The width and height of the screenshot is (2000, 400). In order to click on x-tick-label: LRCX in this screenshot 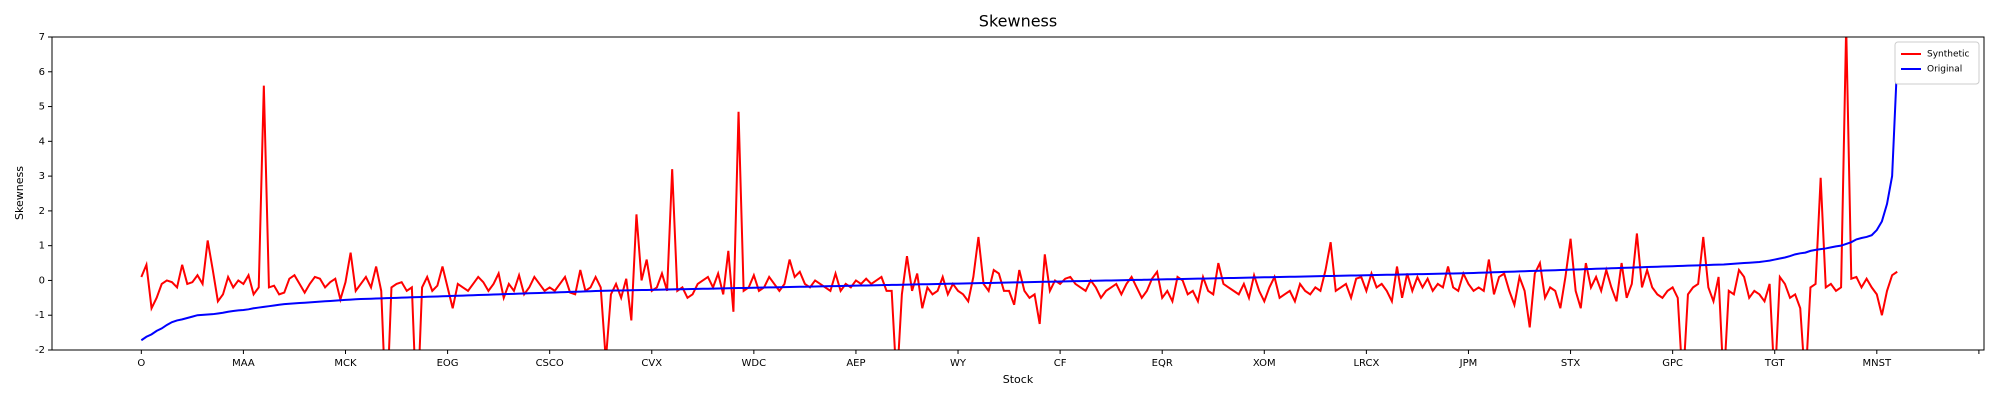, I will do `click(1366, 363)`.